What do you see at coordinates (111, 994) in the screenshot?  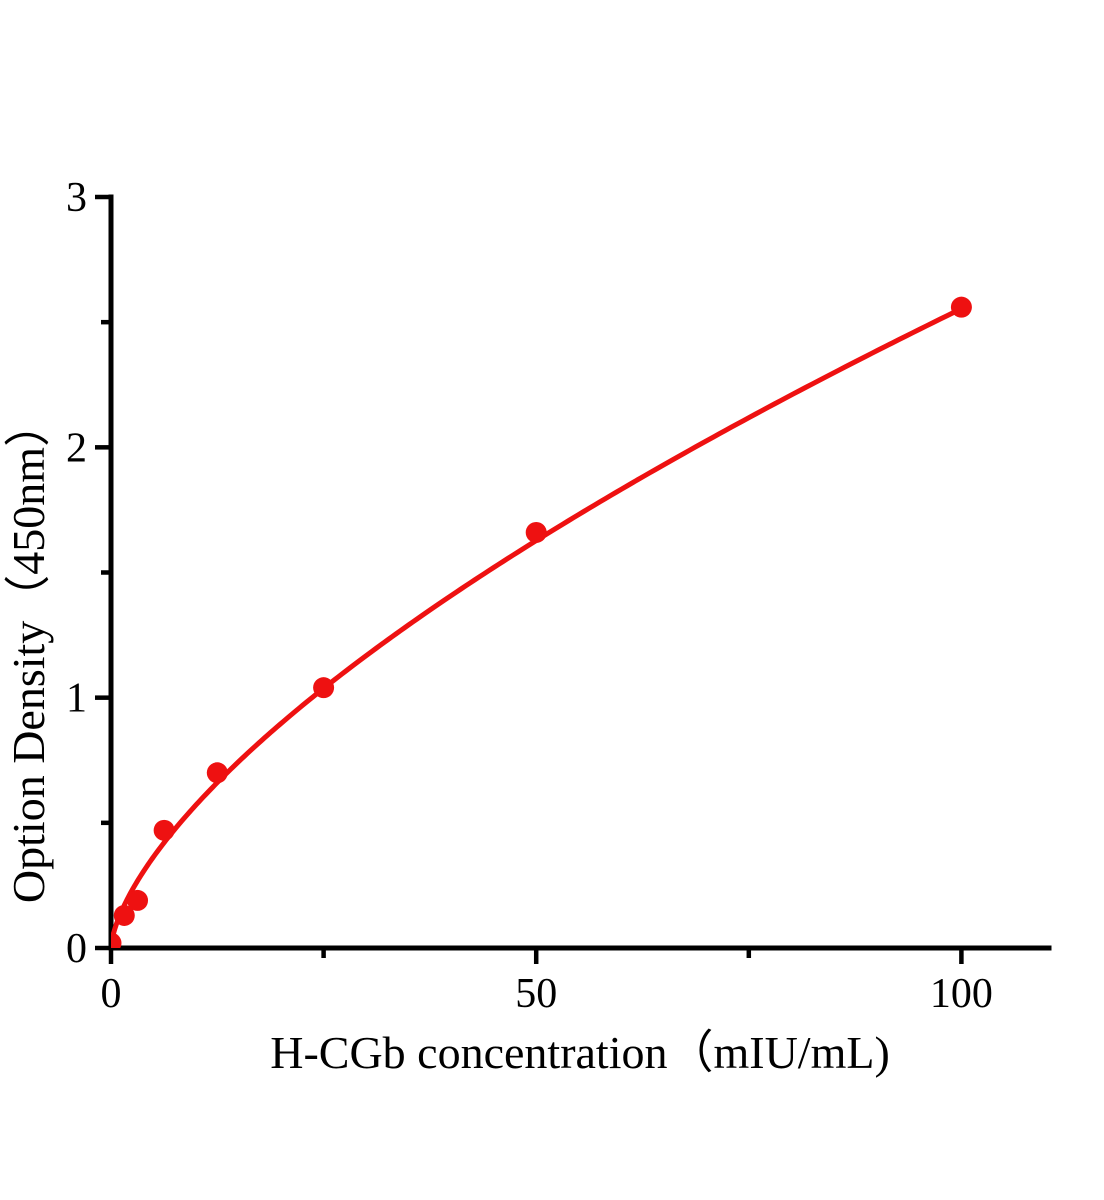 I see `x-tick-label: 0` at bounding box center [111, 994].